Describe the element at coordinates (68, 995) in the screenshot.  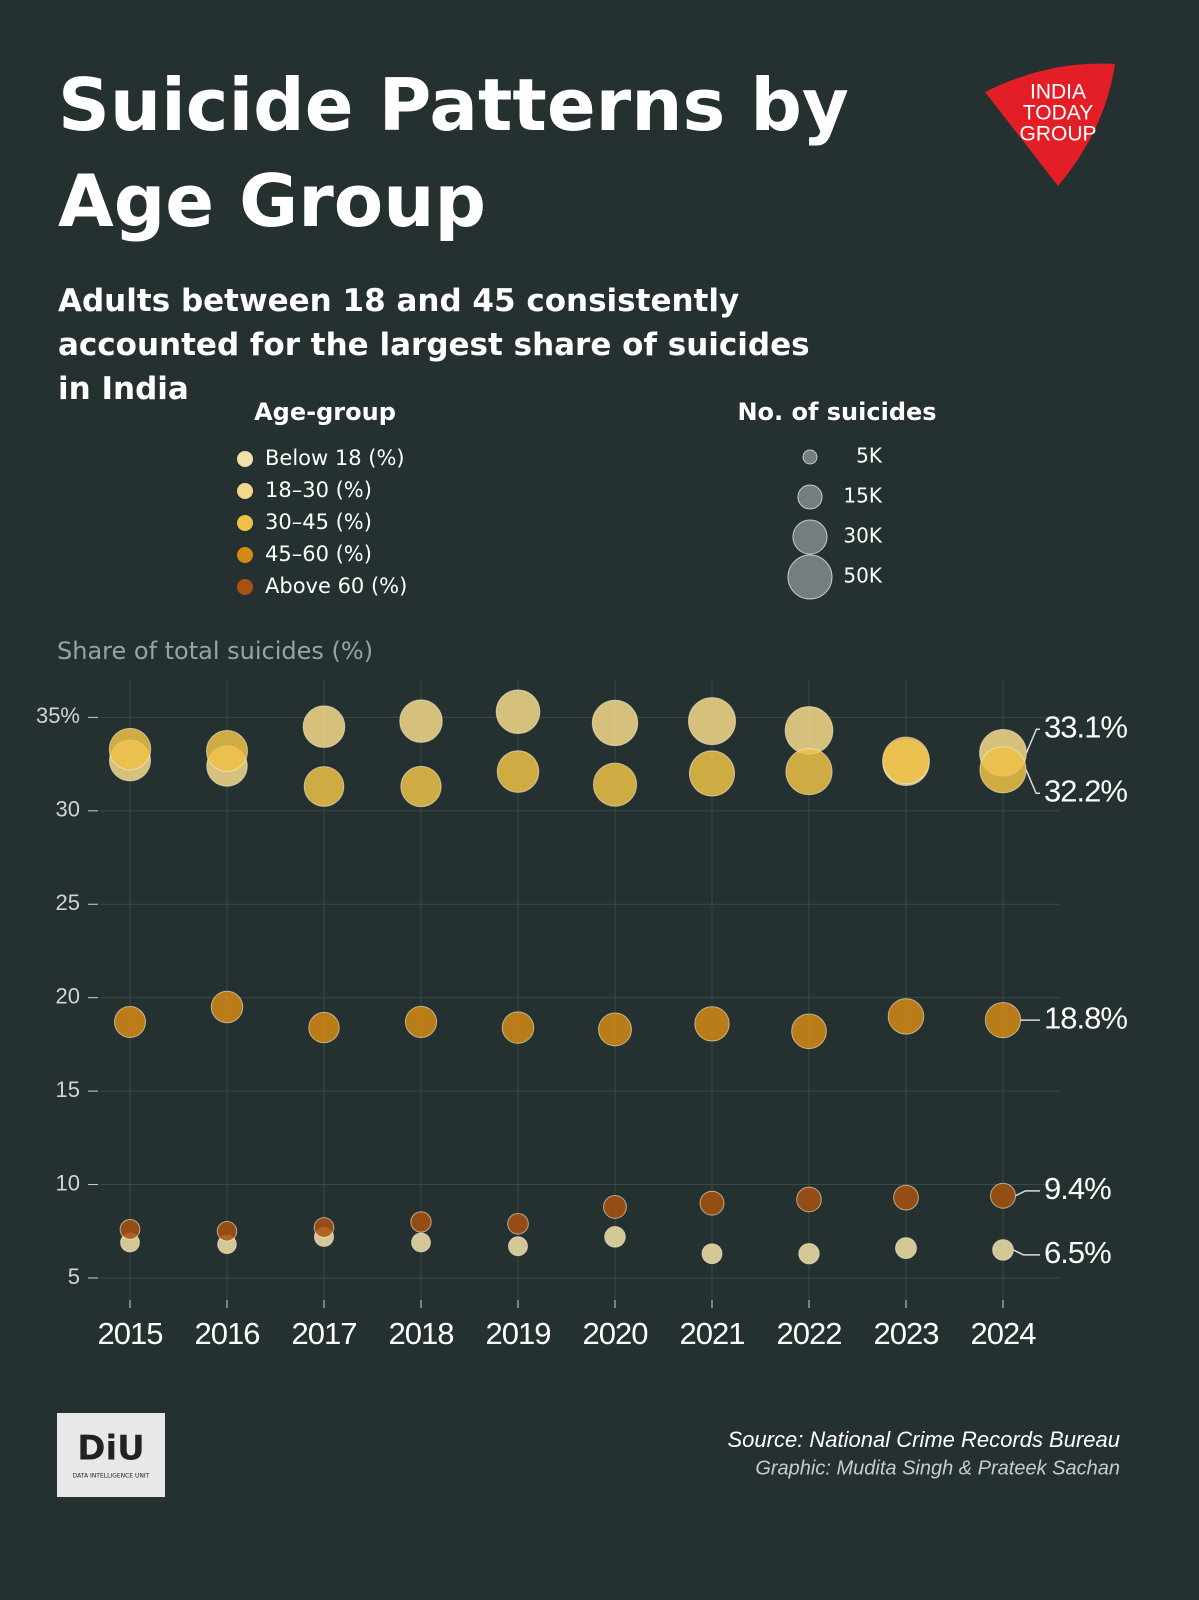
I see `y-tick-label: 20` at that location.